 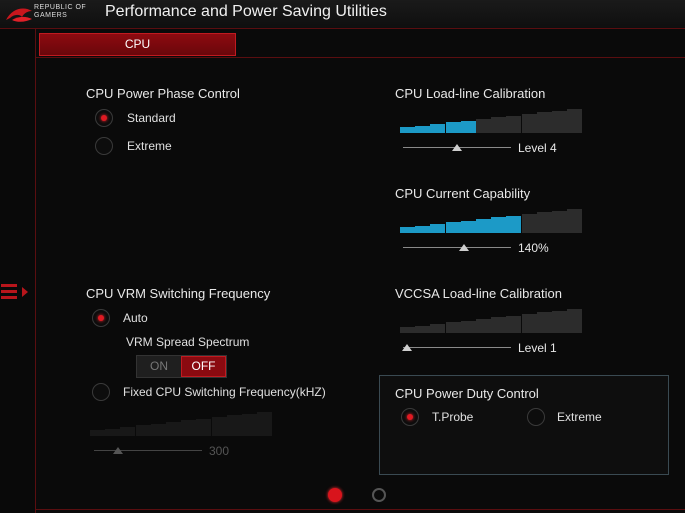 What do you see at coordinates (104, 146) in the screenshot?
I see `power-phase-extreme-radio` at bounding box center [104, 146].